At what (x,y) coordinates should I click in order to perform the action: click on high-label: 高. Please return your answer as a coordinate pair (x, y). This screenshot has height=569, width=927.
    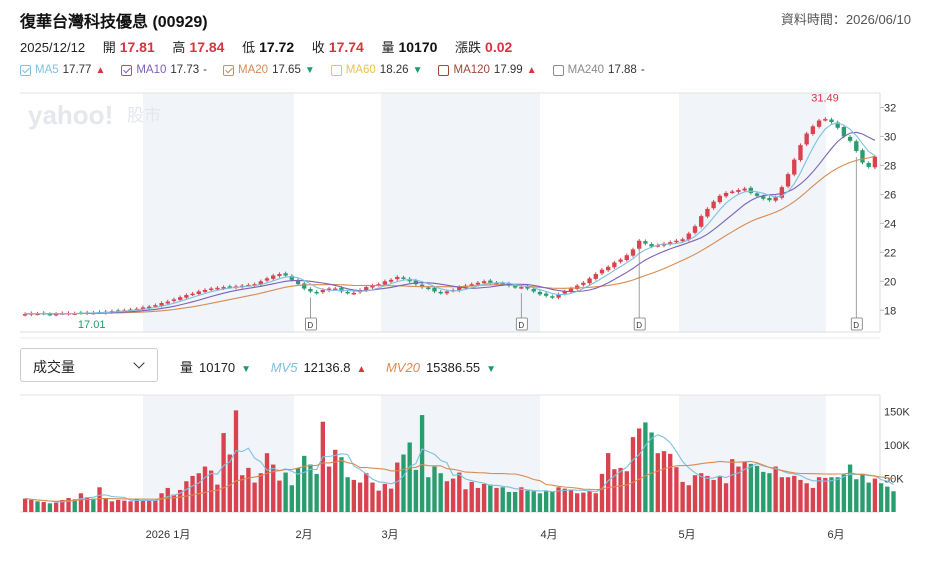
    Looking at the image, I should click on (179, 47).